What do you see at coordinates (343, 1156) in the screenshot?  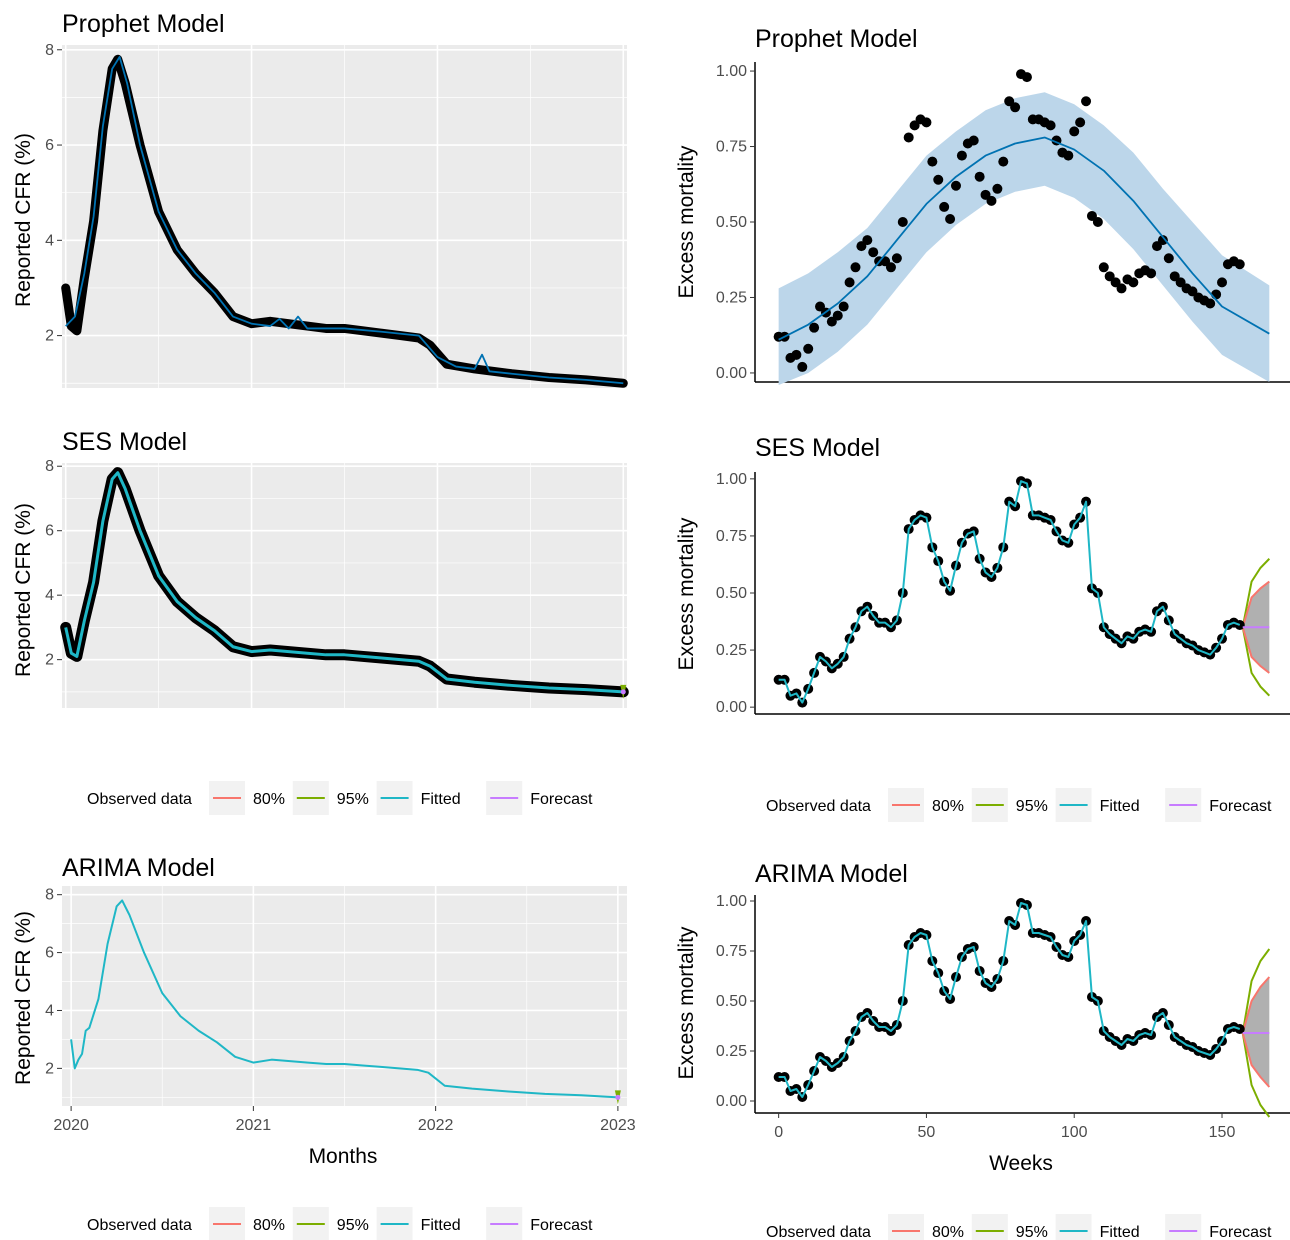 I see `xlabel-arima-cfr: Months` at bounding box center [343, 1156].